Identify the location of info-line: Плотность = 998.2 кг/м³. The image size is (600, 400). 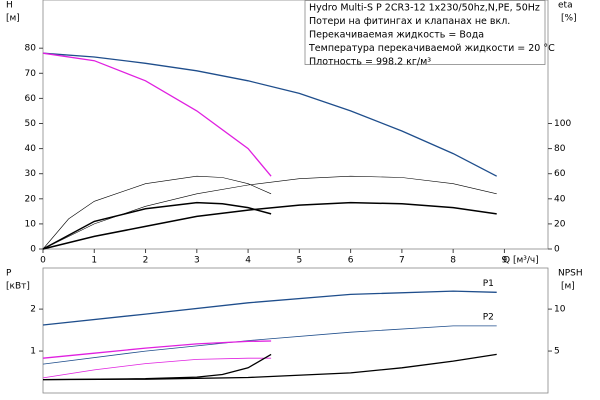
(370, 62).